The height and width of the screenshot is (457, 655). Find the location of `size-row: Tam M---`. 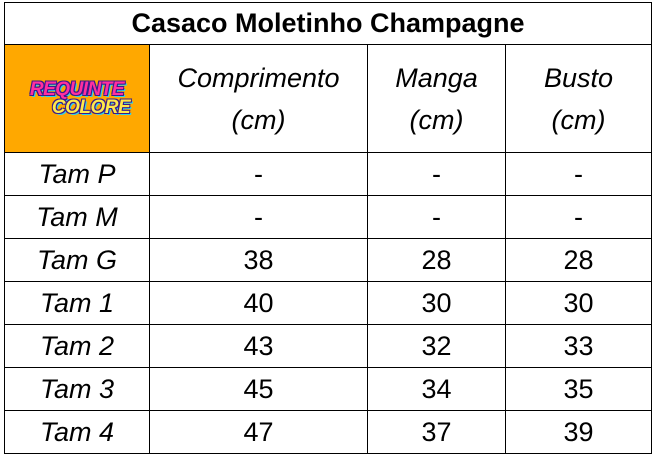

size-row: Tam M--- is located at coordinates (328, 217).